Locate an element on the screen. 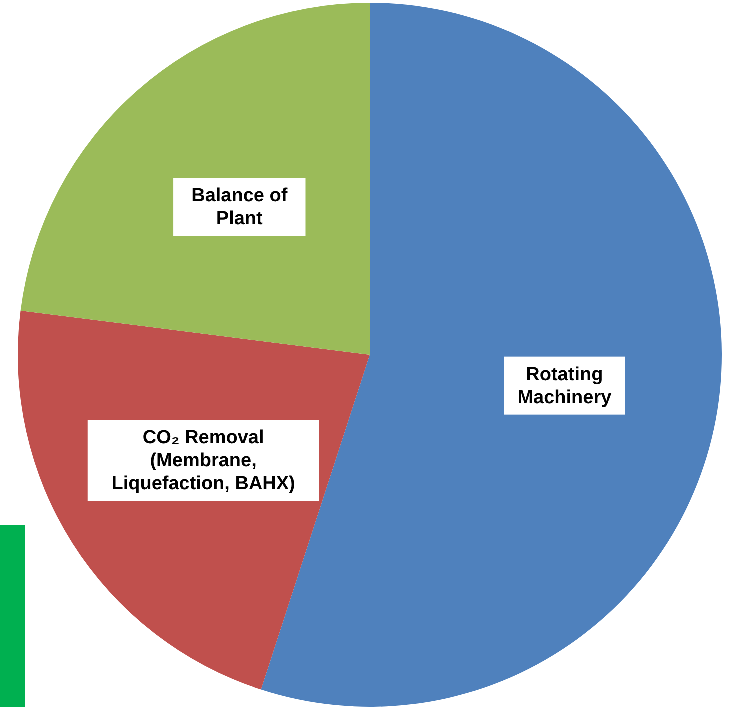 The image size is (730, 707). slice-label: CO₂ Removal (Membrane, Liquefaction, BAHX) is located at coordinates (204, 460).